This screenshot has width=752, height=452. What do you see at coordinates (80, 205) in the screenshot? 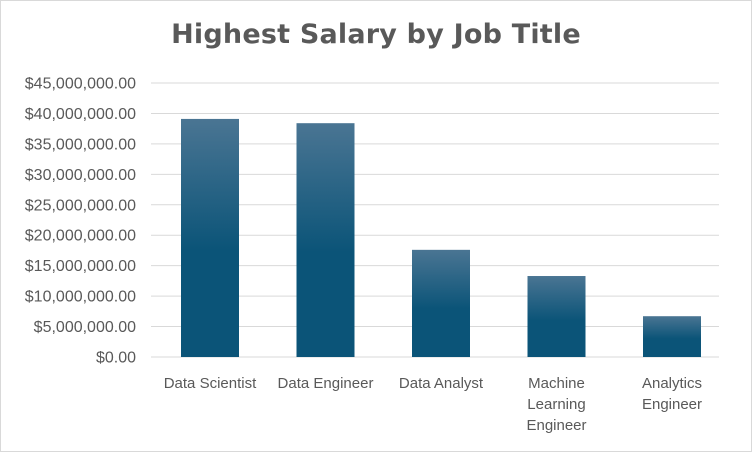
I see `y-tick-label: $25,000,000.00` at bounding box center [80, 205].